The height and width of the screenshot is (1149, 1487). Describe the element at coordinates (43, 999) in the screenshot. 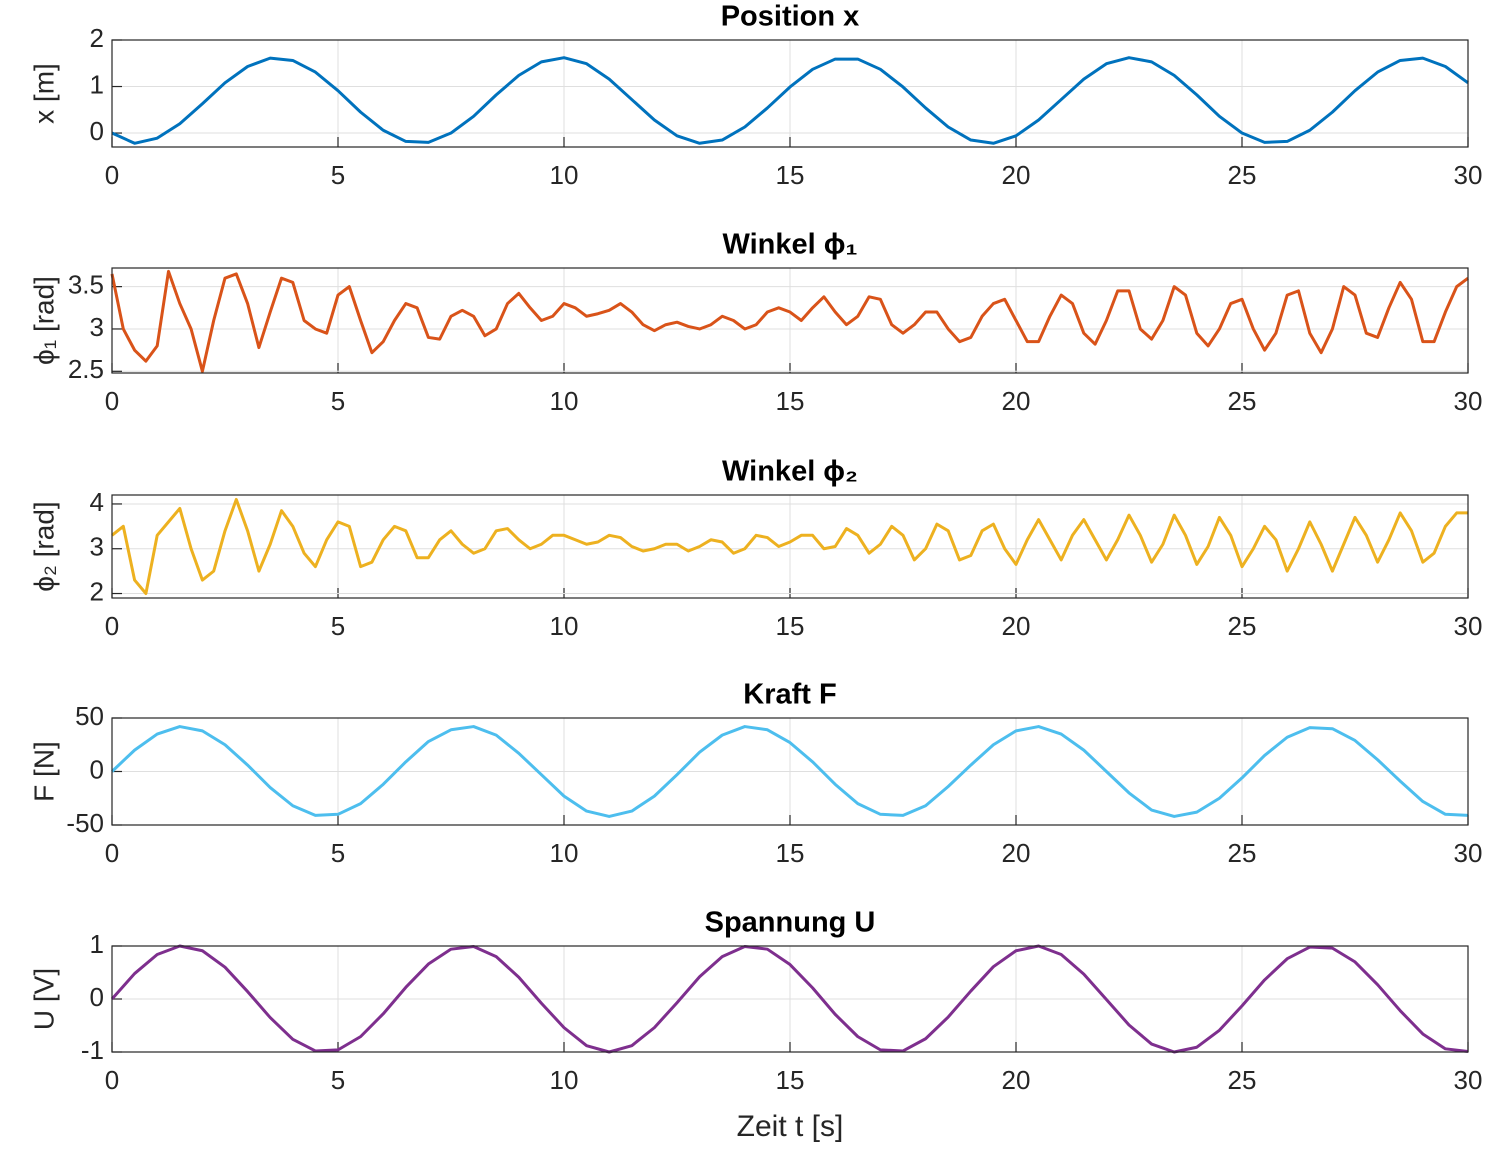

I see `y-axis-label: U [V]` at that location.